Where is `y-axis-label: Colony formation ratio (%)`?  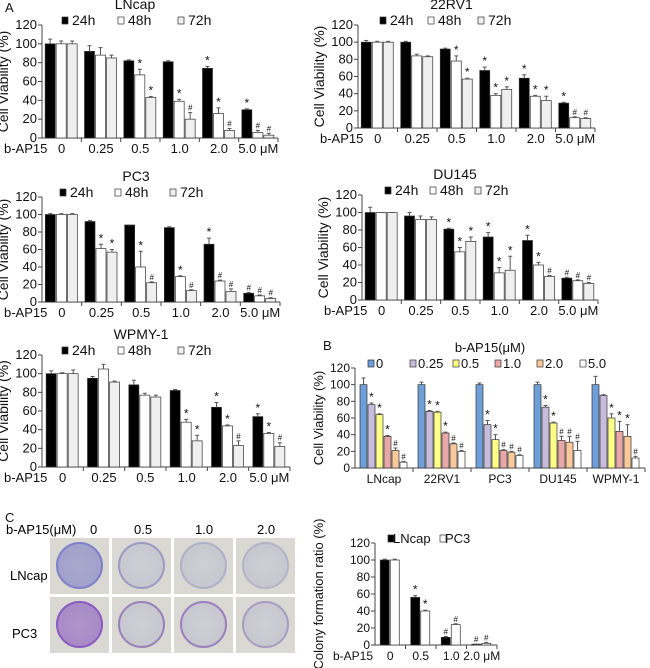
y-axis-label: Colony formation ratio (%) is located at coordinates (318, 593).